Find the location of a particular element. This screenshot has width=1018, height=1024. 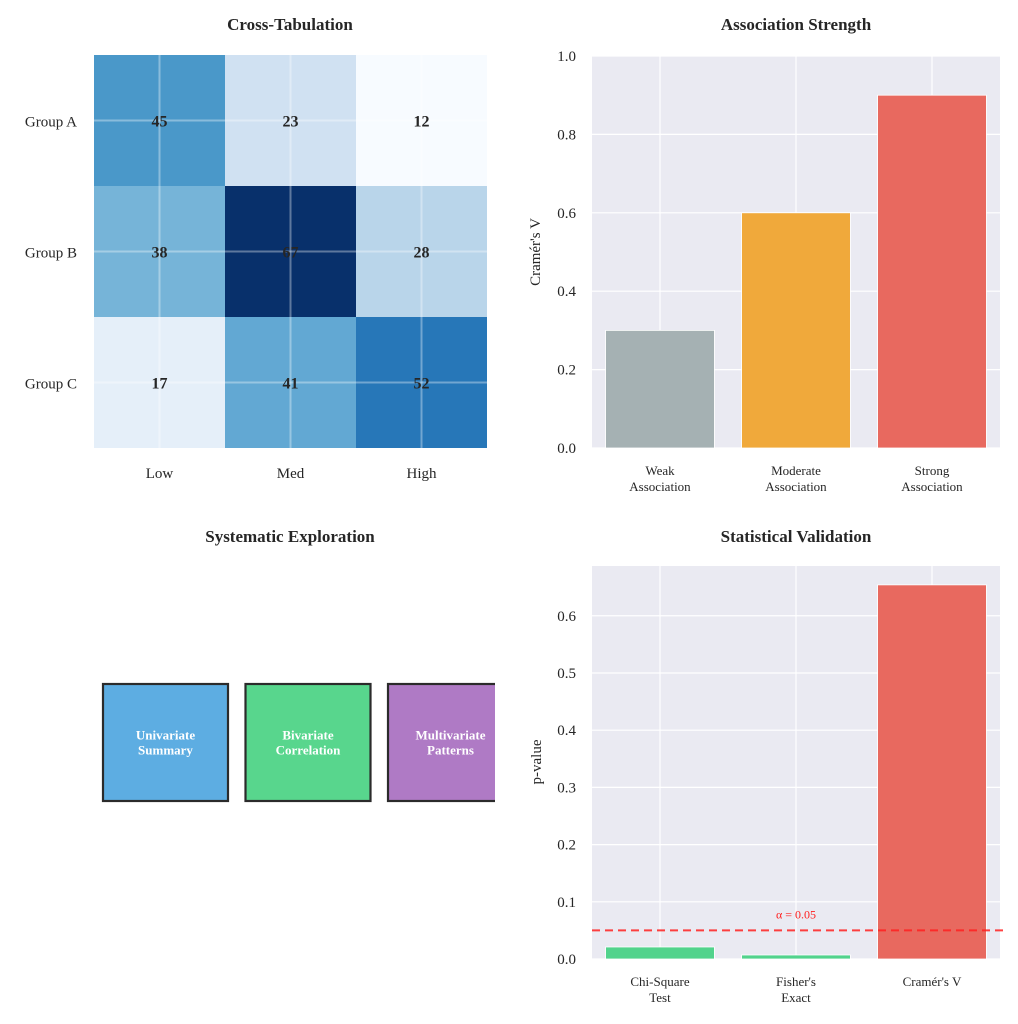

x-tick-label: Chi-Square Test is located at coordinates (659, 989).